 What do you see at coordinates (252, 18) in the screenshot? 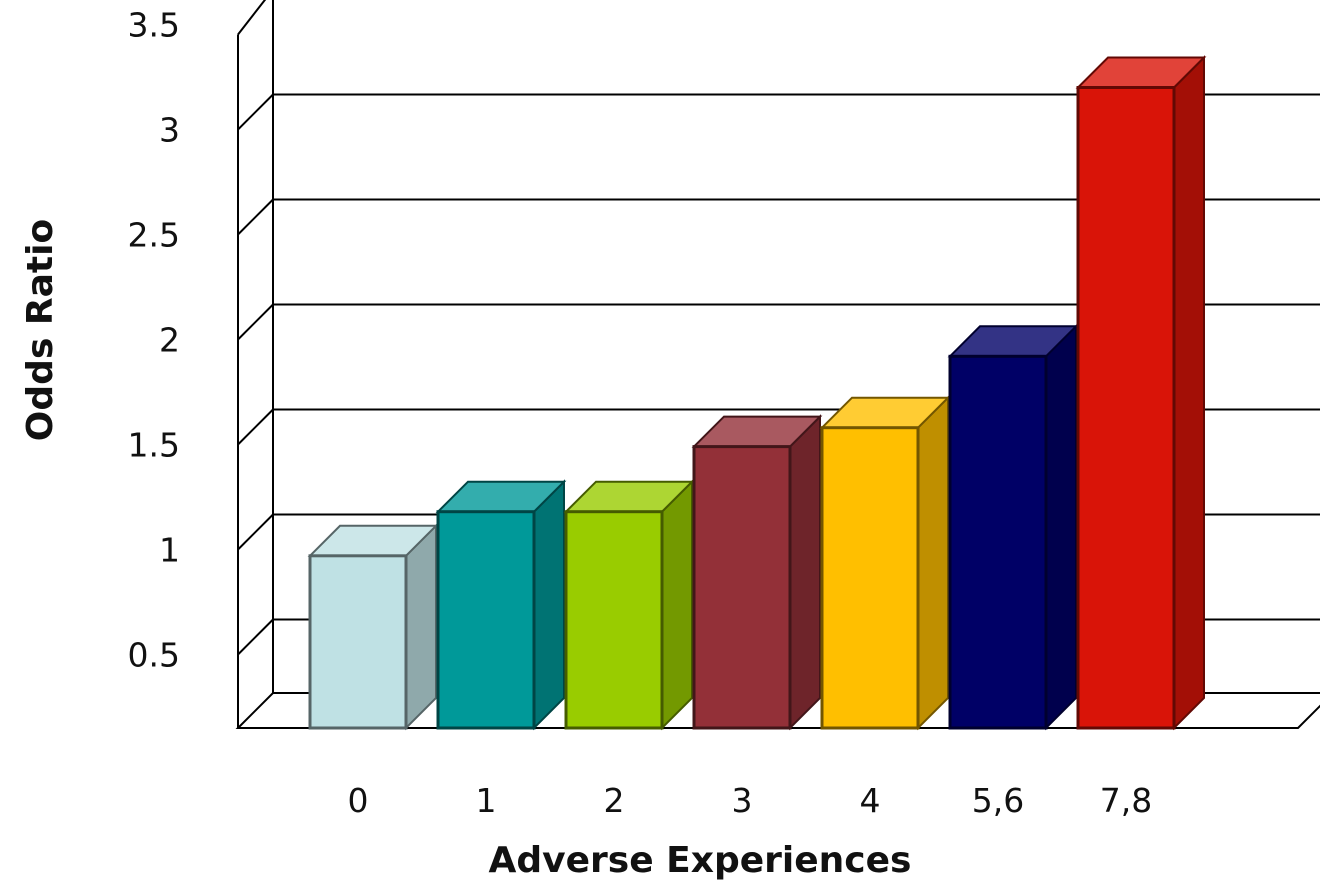
I see `y-axis-top-diagonal` at bounding box center [252, 18].